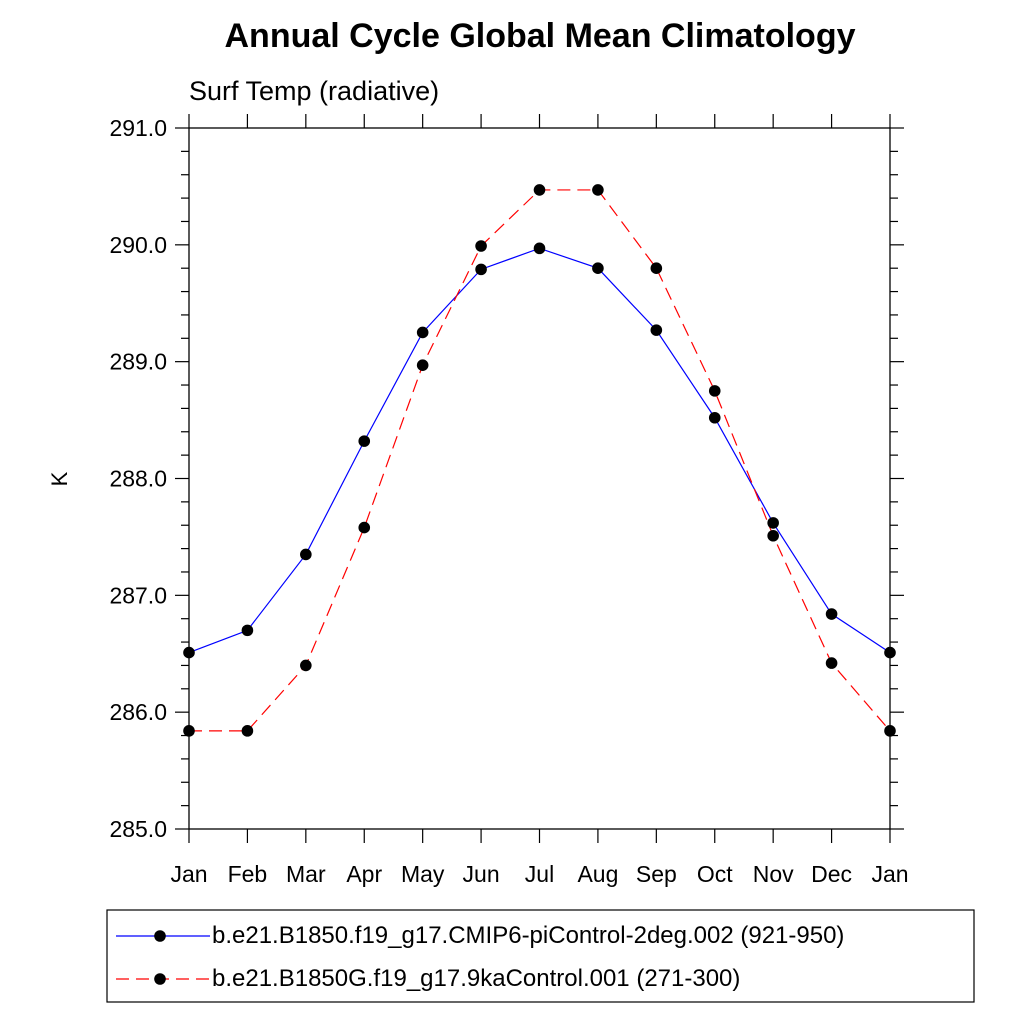 This screenshot has width=1024, height=1024. I want to click on x-tick-label: Oct, so click(715, 874).